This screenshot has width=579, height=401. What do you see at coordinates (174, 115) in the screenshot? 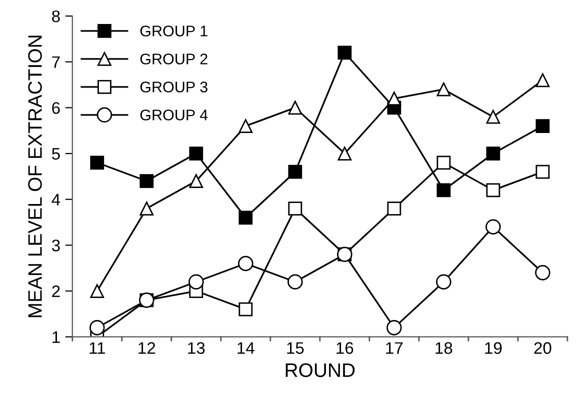
I see `legend-label: GROUP 4` at bounding box center [174, 115].